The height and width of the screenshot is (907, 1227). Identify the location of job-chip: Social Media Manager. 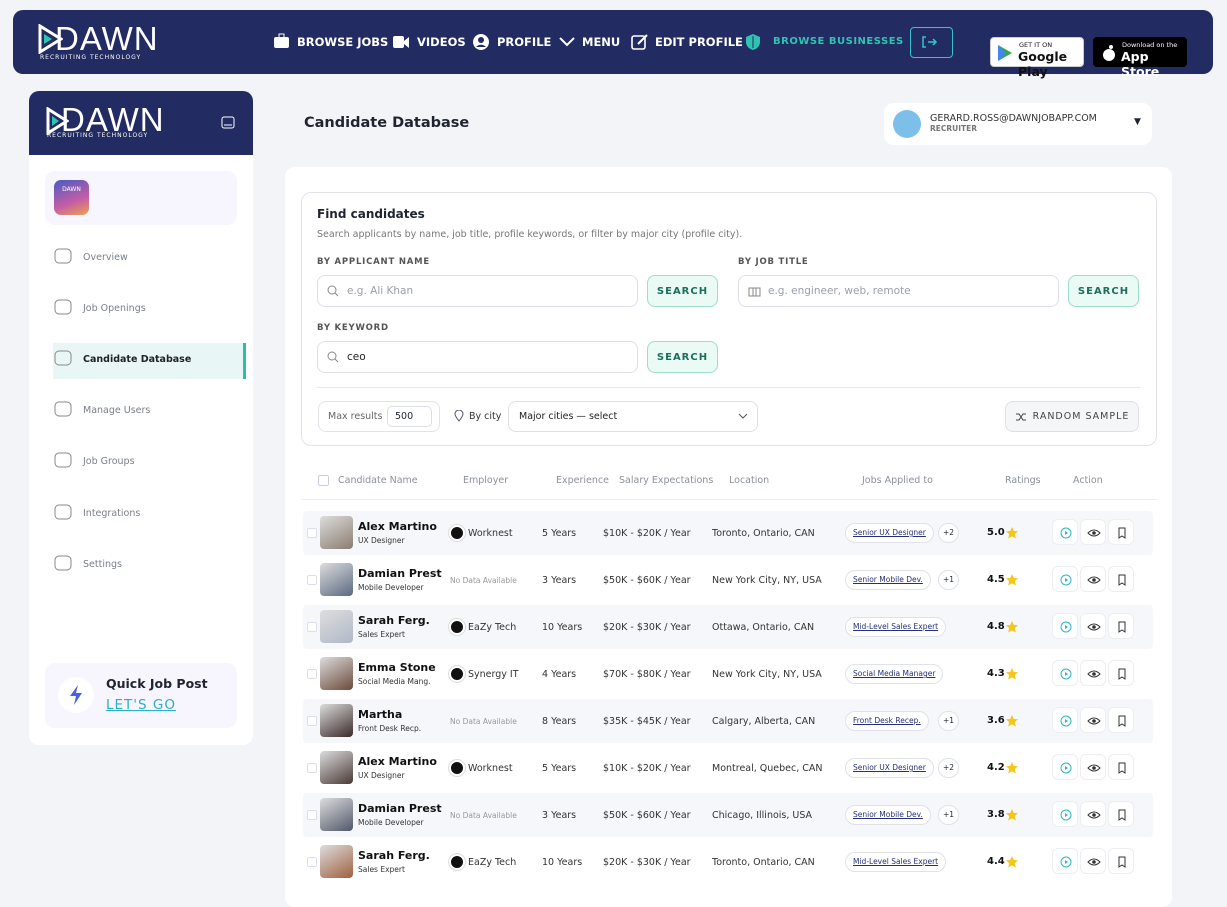
(894, 674).